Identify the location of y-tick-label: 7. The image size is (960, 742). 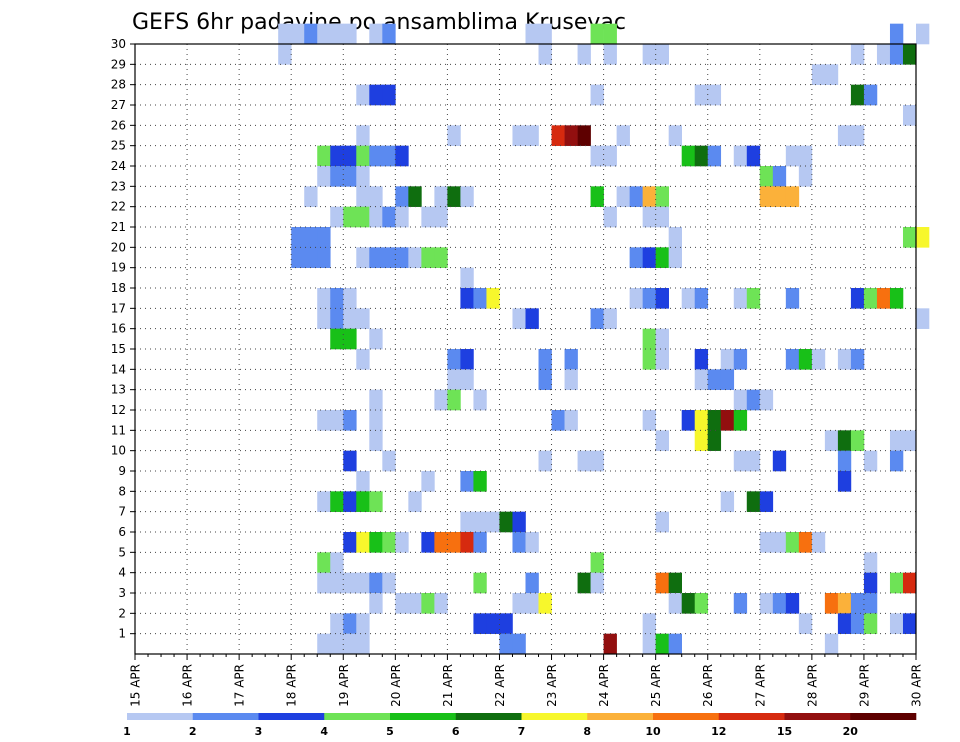
(122, 512).